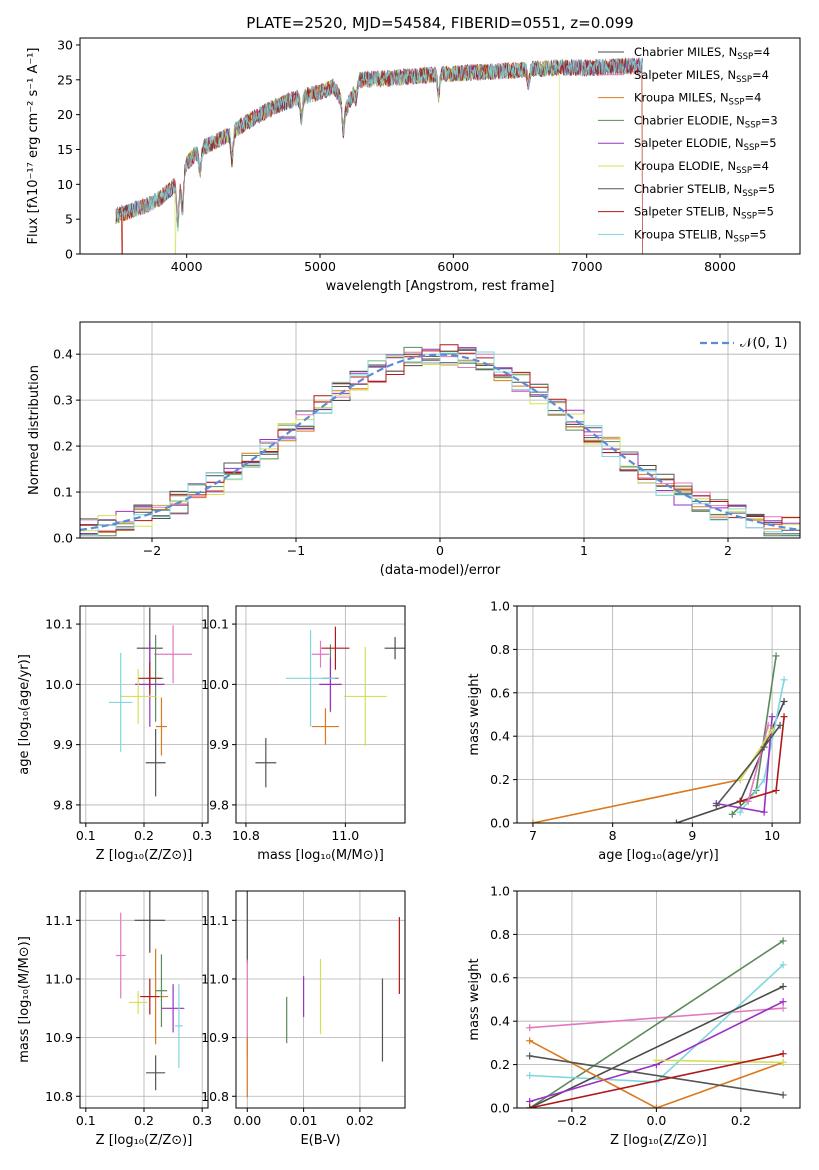  What do you see at coordinates (65, 149) in the screenshot?
I see `y-tick-label: 15` at bounding box center [65, 149].